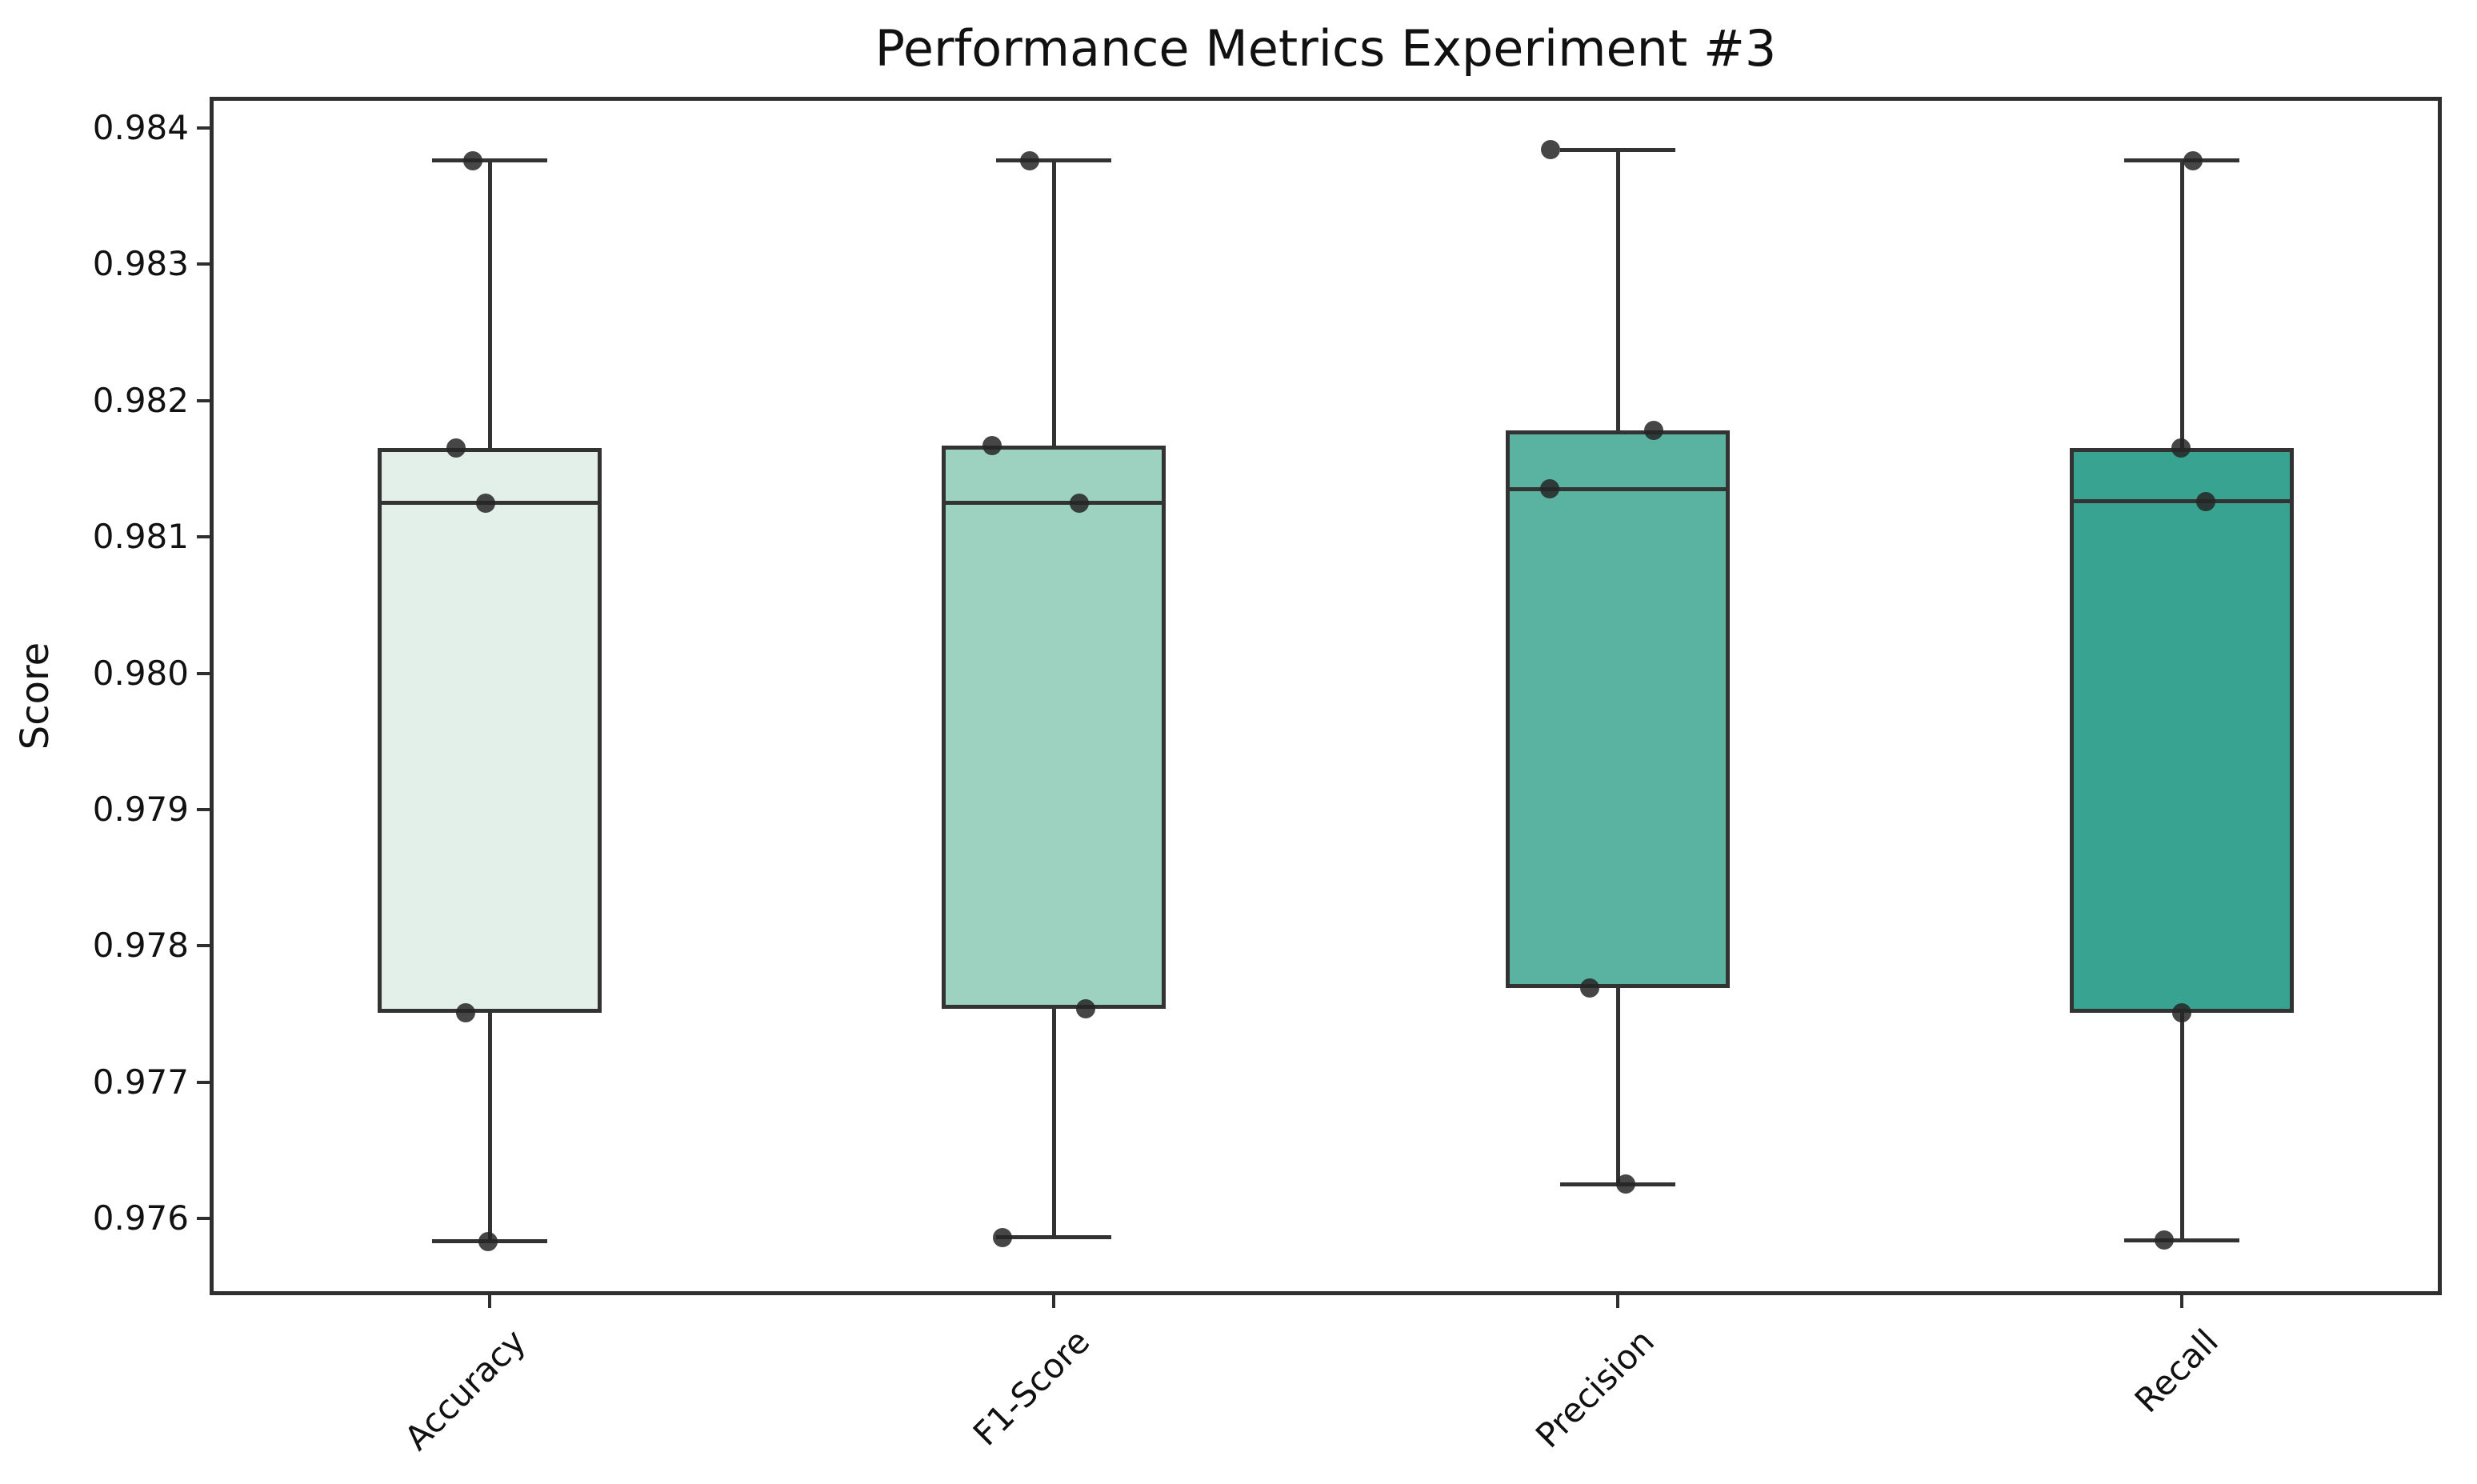 The image size is (2477, 1484). What do you see at coordinates (1594, 1389) in the screenshot?
I see `x-tick-label: Precision` at bounding box center [1594, 1389].